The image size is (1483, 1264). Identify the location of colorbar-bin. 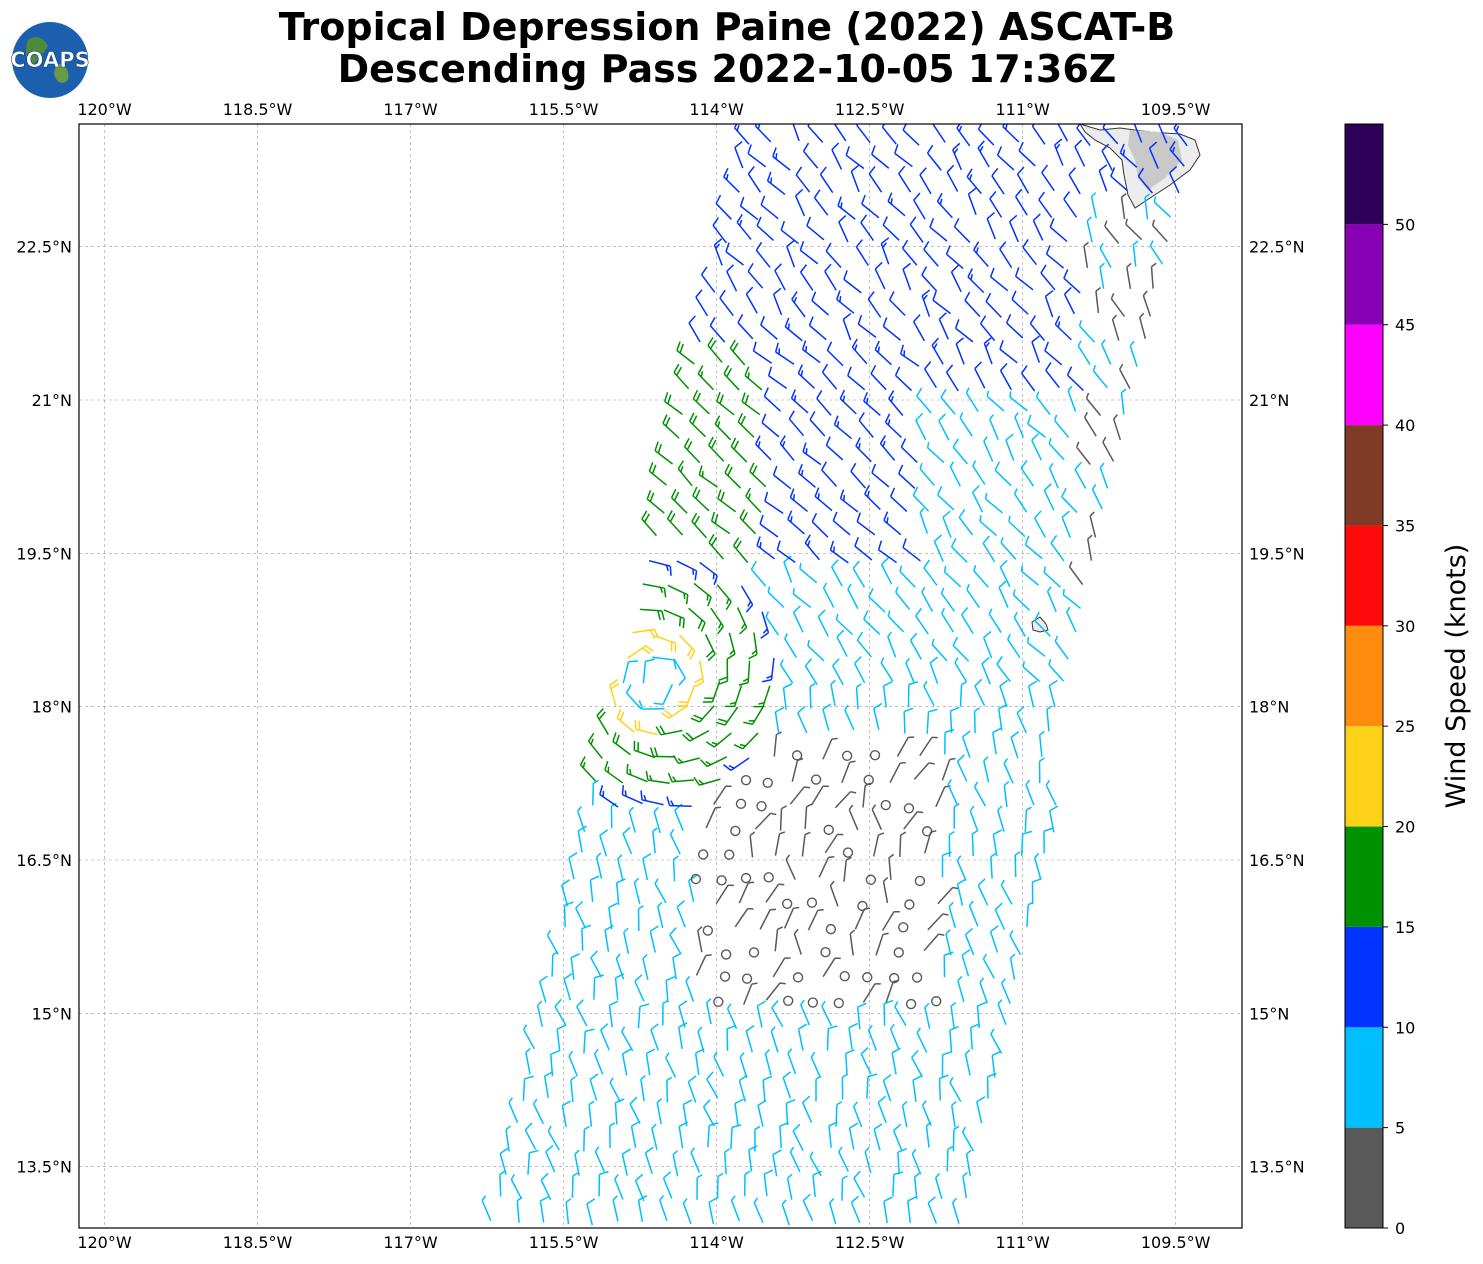
(1364, 475).